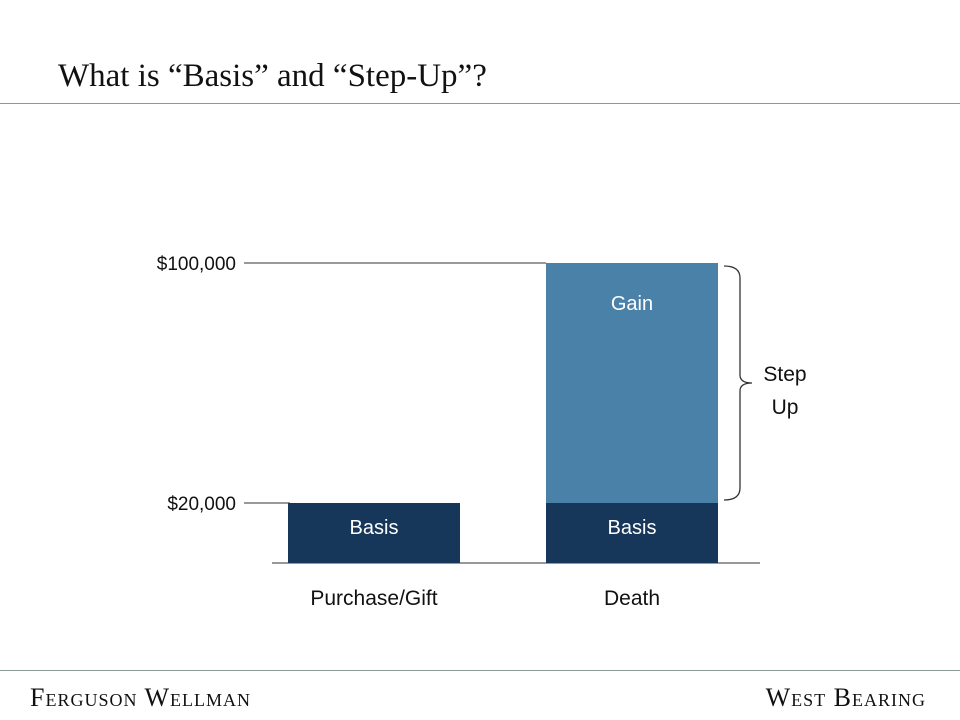  Describe the element at coordinates (201, 504) in the screenshot. I see `y-tick-label: $20,000` at that location.